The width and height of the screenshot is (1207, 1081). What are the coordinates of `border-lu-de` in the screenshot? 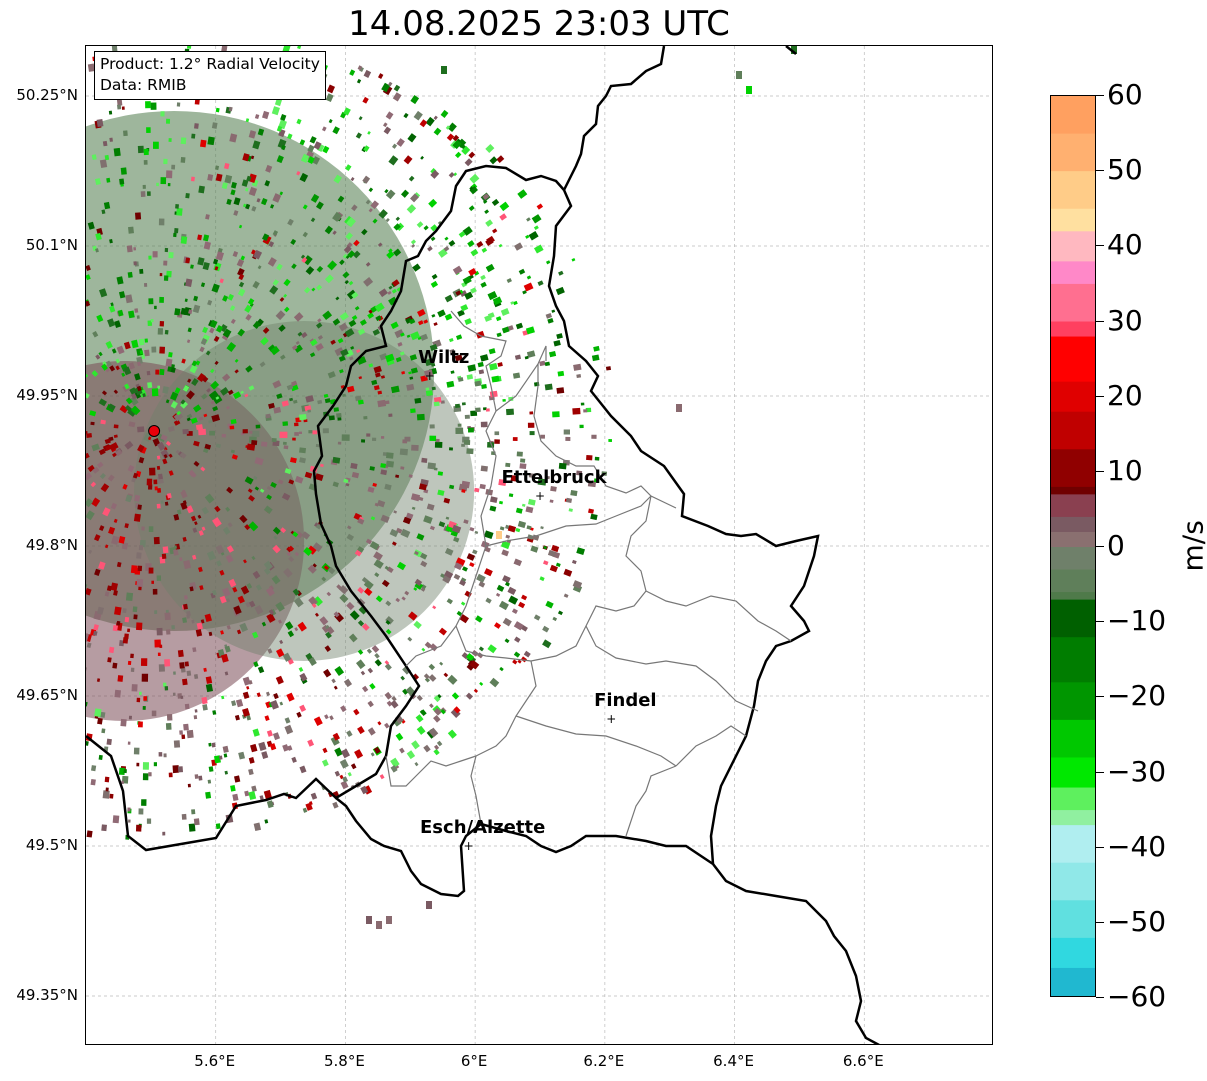 It's located at (683, 527).